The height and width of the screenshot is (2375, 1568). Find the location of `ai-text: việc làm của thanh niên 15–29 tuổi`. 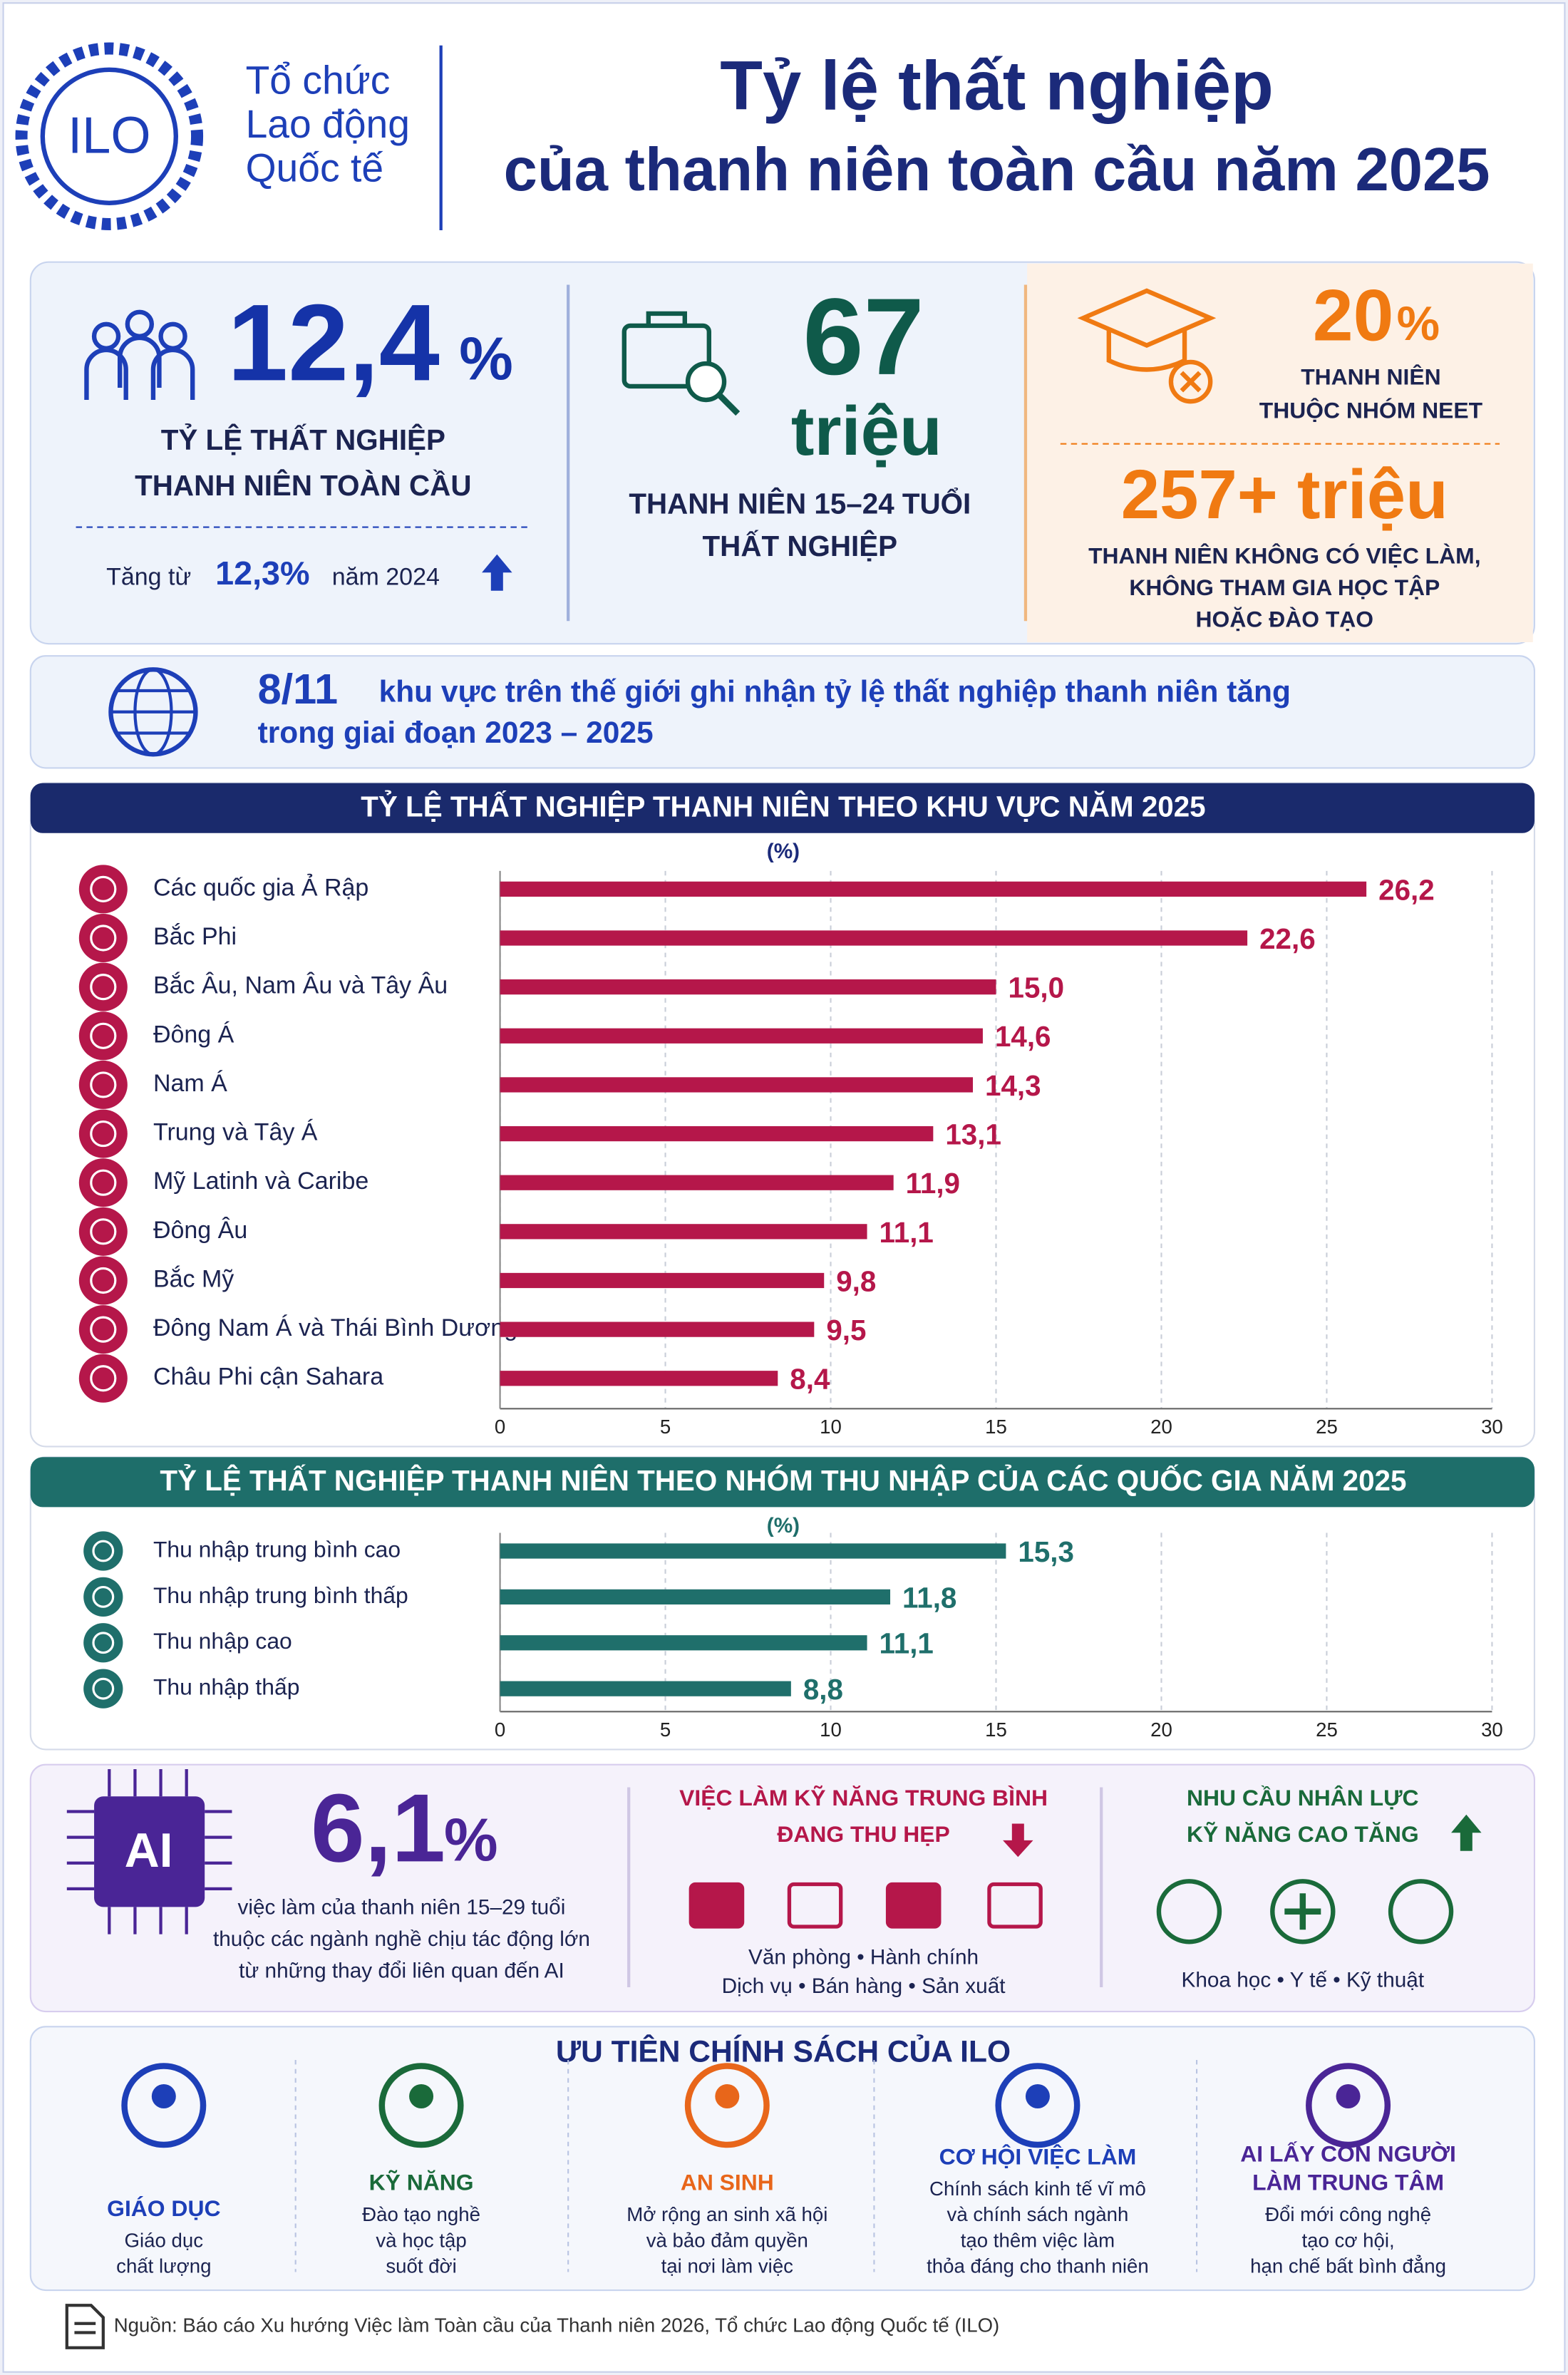

ai-text: việc làm của thanh niên 15–29 tuổi is located at coordinates (402, 1907).